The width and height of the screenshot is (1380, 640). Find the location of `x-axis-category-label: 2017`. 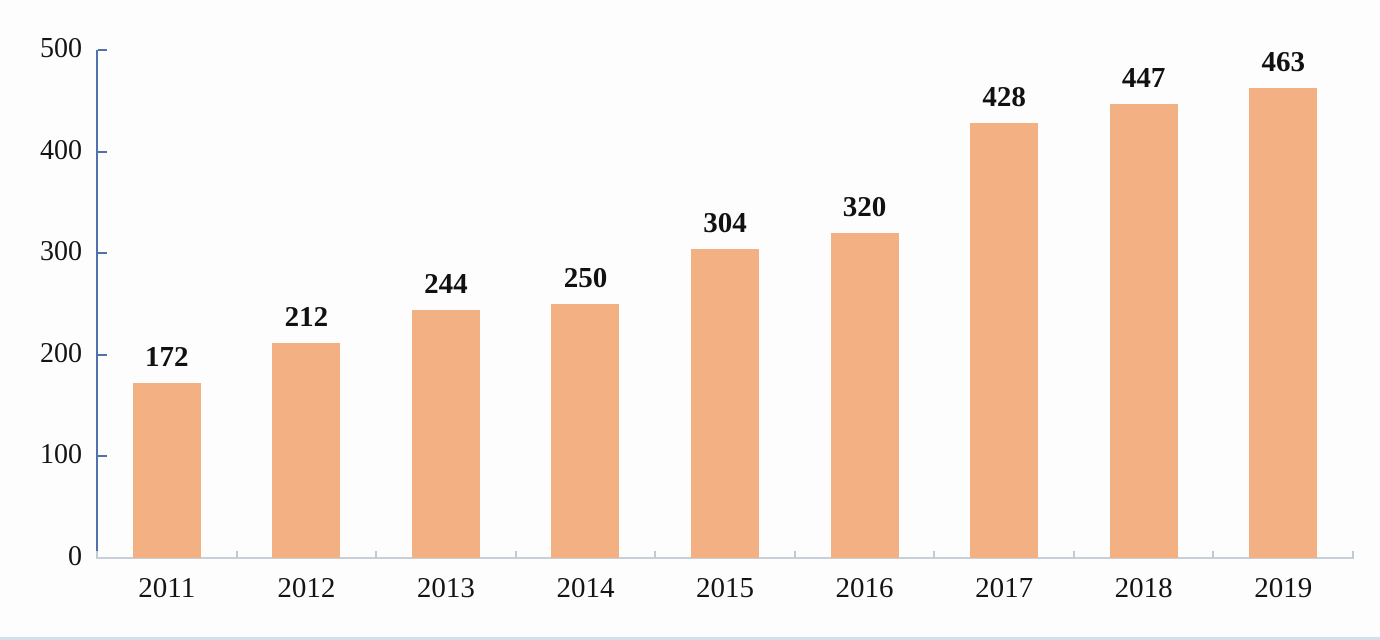

x-axis-category-label: 2017 is located at coordinates (1004, 588).